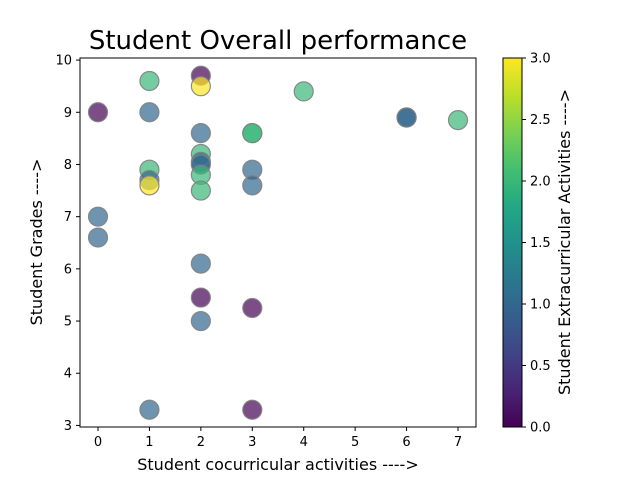 The width and height of the screenshot is (640, 480). What do you see at coordinates (540, 243) in the screenshot?
I see `colorbar-tick-label: 1.5` at bounding box center [540, 243].